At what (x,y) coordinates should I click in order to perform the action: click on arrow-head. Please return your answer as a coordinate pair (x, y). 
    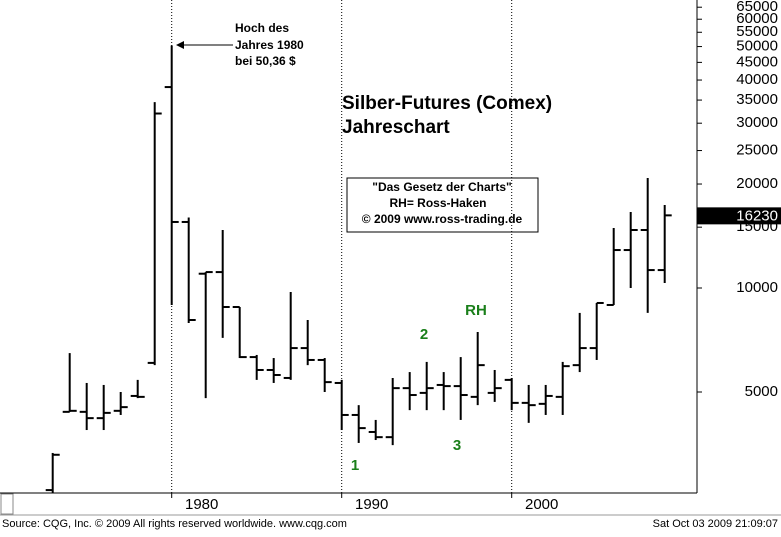
    Looking at the image, I should click on (180, 45).